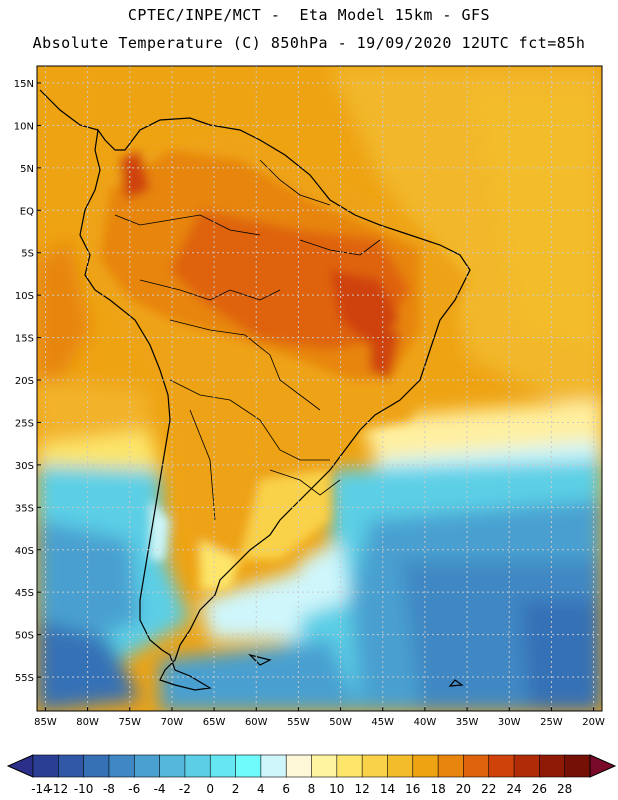  Describe the element at coordinates (24, 423) in the screenshot. I see `lat-label: 25S` at that location.